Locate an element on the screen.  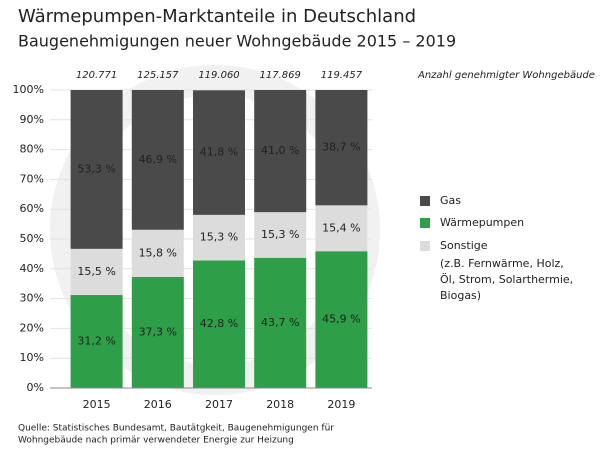
total-label: 117.869 is located at coordinates (280, 75).